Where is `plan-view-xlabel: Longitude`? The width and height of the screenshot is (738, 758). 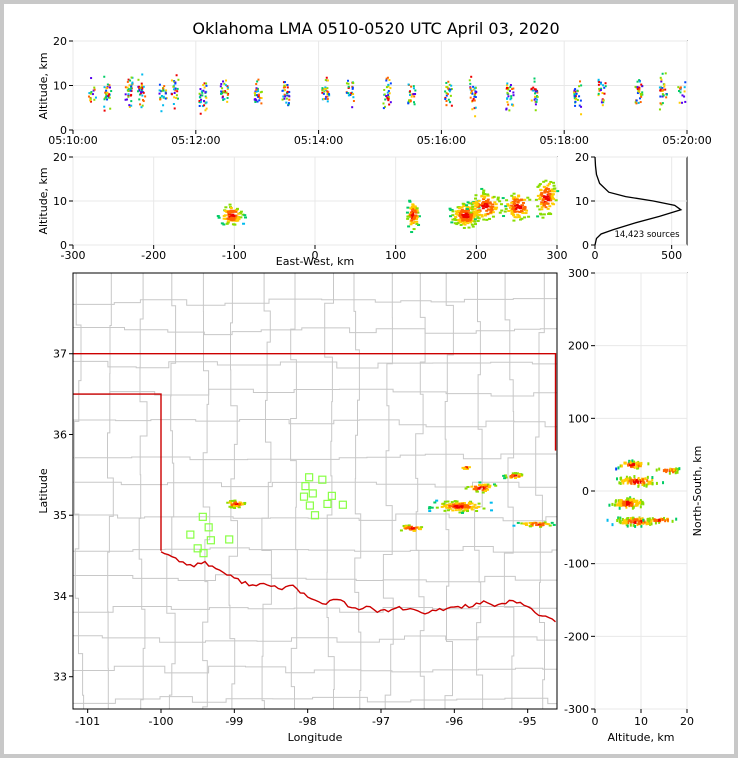 plan-view-xlabel: Longitude is located at coordinates (315, 737).